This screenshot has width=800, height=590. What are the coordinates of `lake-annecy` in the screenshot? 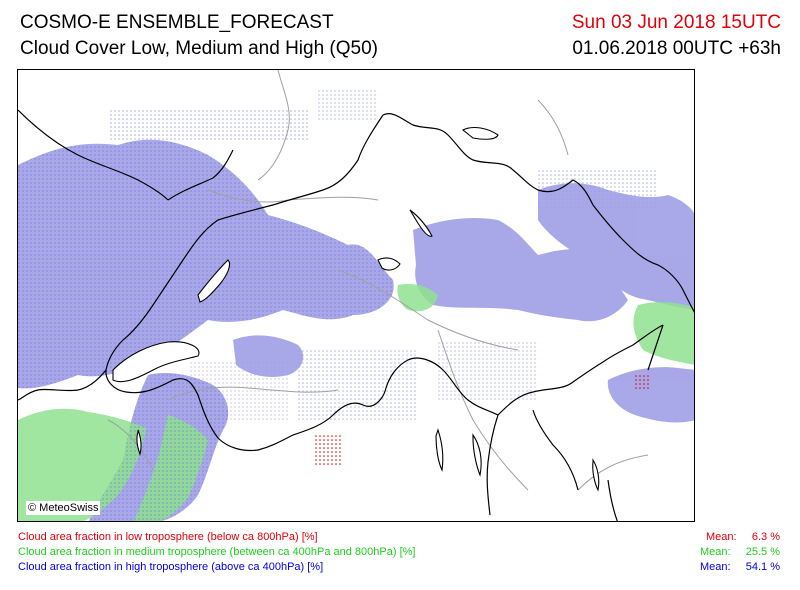 It's located at (139, 442).